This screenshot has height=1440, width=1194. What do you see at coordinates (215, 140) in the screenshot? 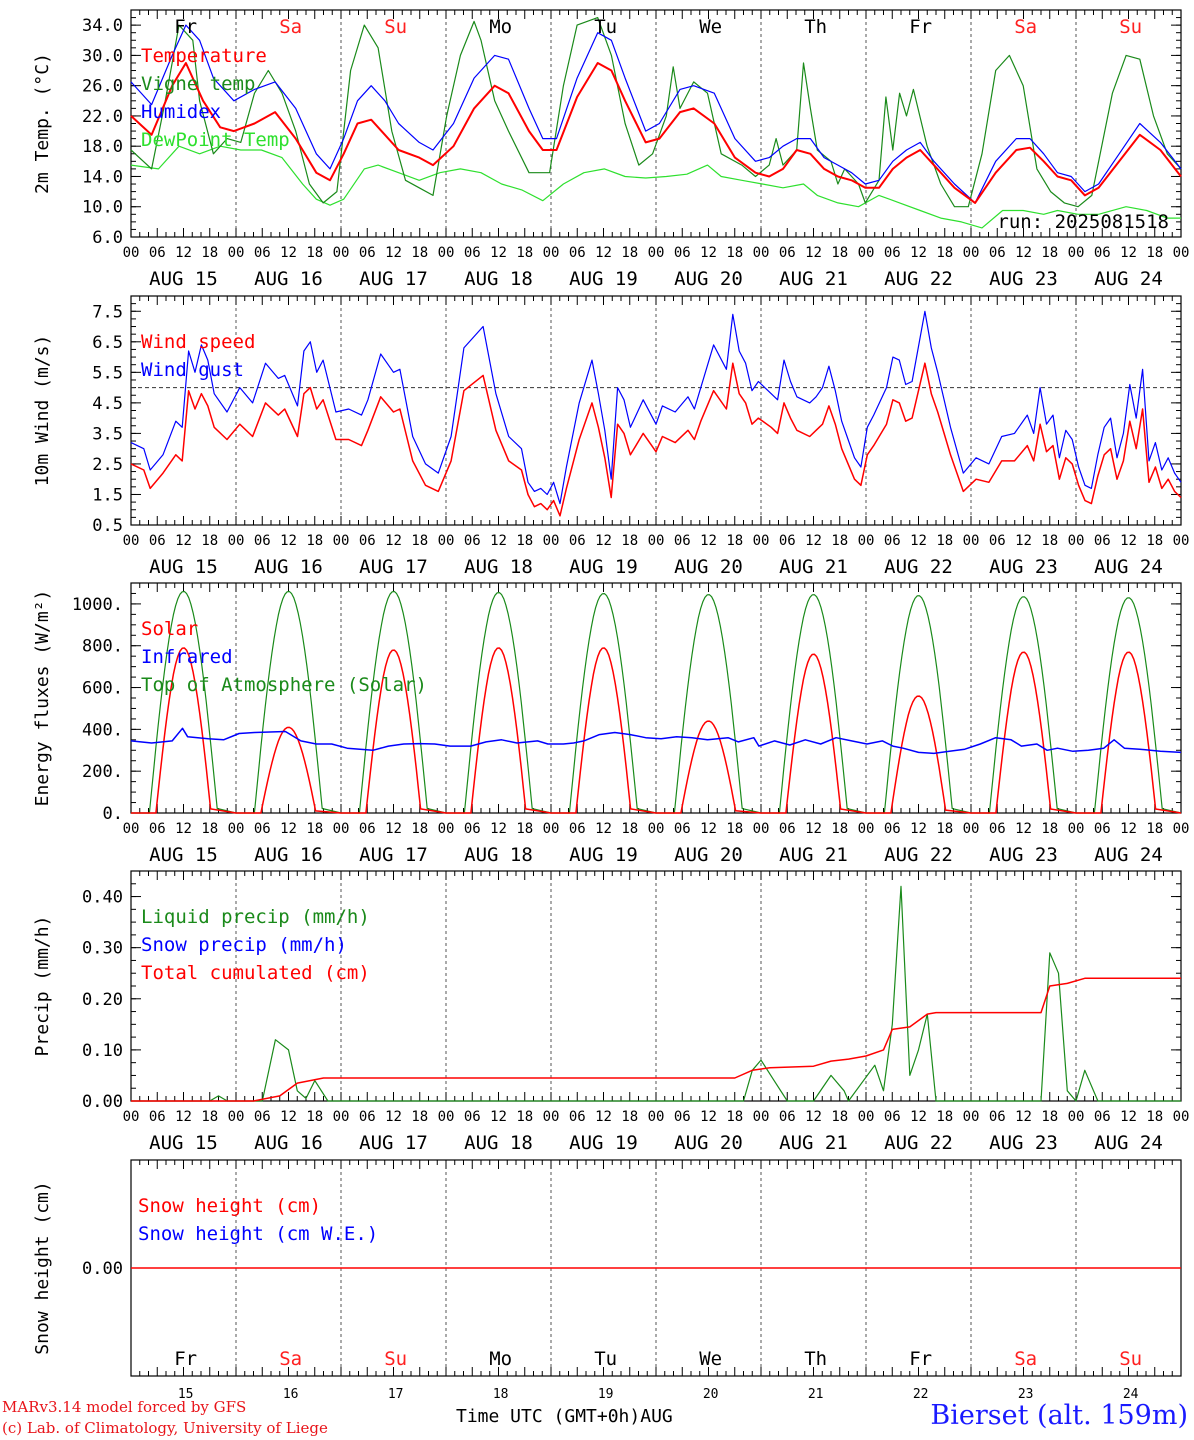
I see `legend-entry: DewPoint Temp` at bounding box center [215, 140].